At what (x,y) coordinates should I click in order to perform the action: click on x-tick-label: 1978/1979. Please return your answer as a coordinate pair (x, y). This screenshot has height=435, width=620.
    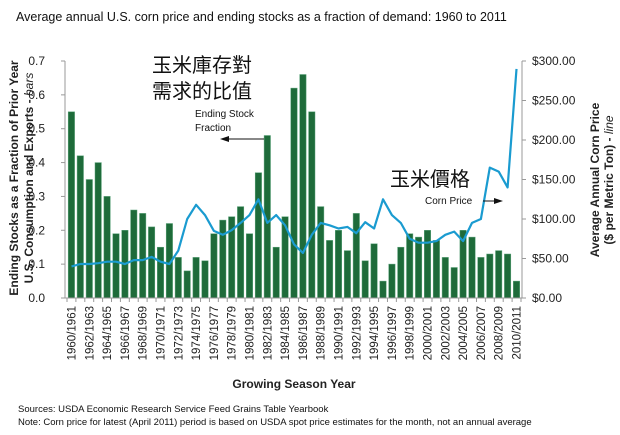
    Looking at the image, I should click on (233, 333).